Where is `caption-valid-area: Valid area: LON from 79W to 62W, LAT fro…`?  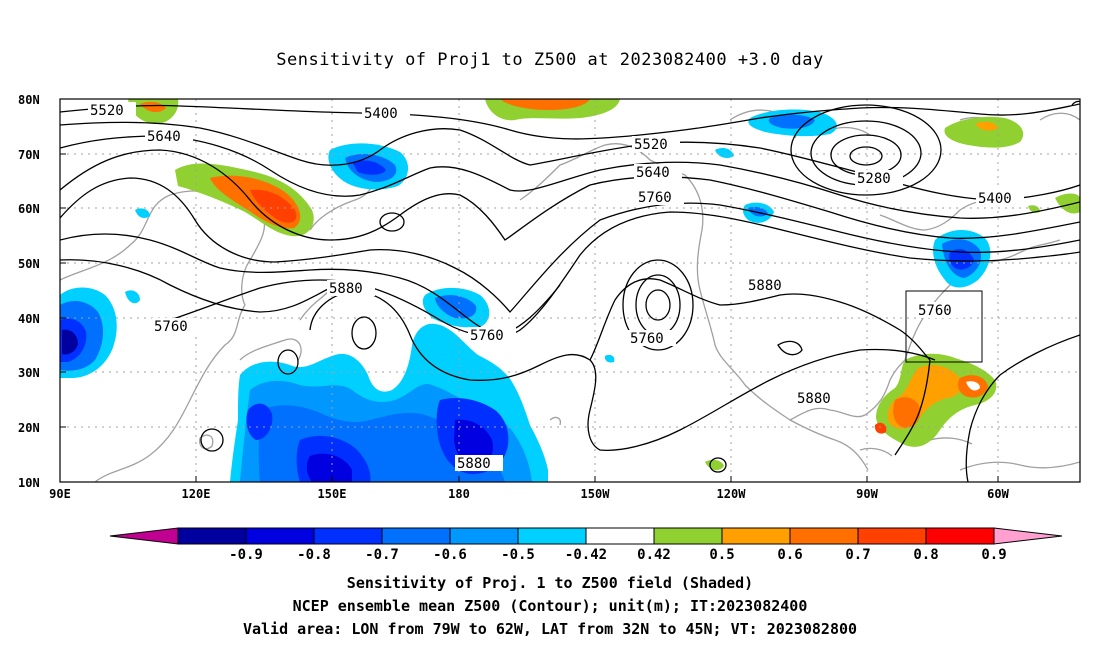 caption-valid-area: Valid area: LON from 79W to 62W, LAT fro… is located at coordinates (550, 629).